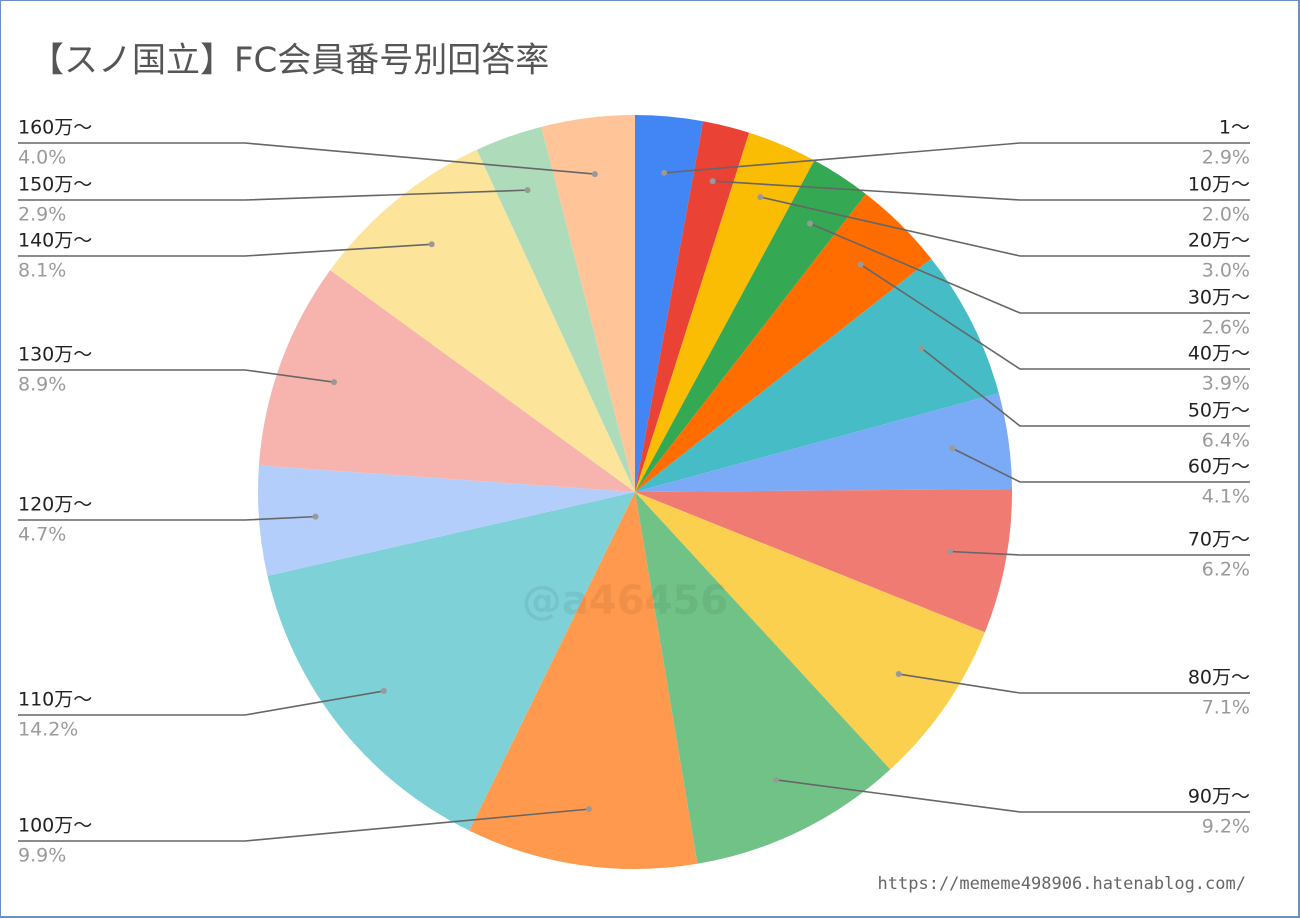 This screenshot has height=919, width=1300. I want to click on slice-label: 140万〜, so click(55, 241).